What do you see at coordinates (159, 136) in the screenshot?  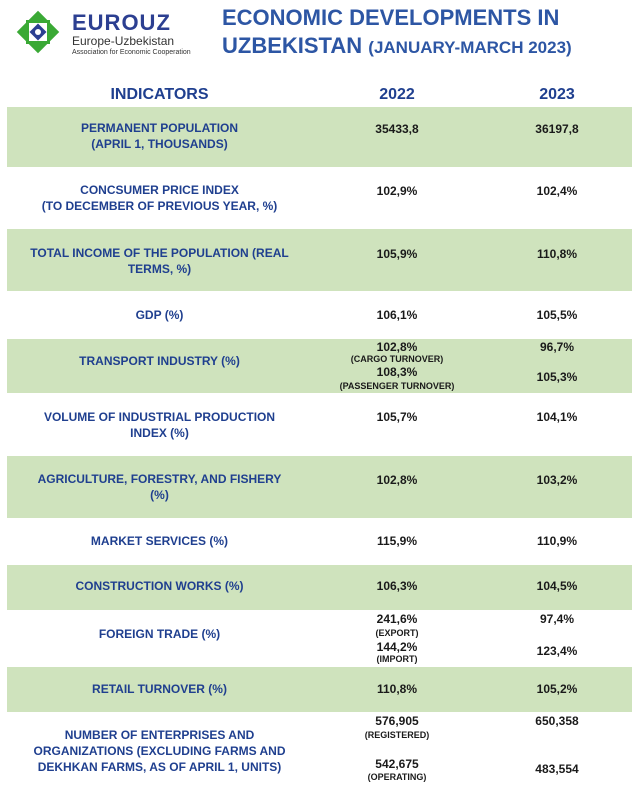 I see `indicator-label: PERMANENT POPULATION (APRIL 1, THOUSANDS)` at bounding box center [159, 136].